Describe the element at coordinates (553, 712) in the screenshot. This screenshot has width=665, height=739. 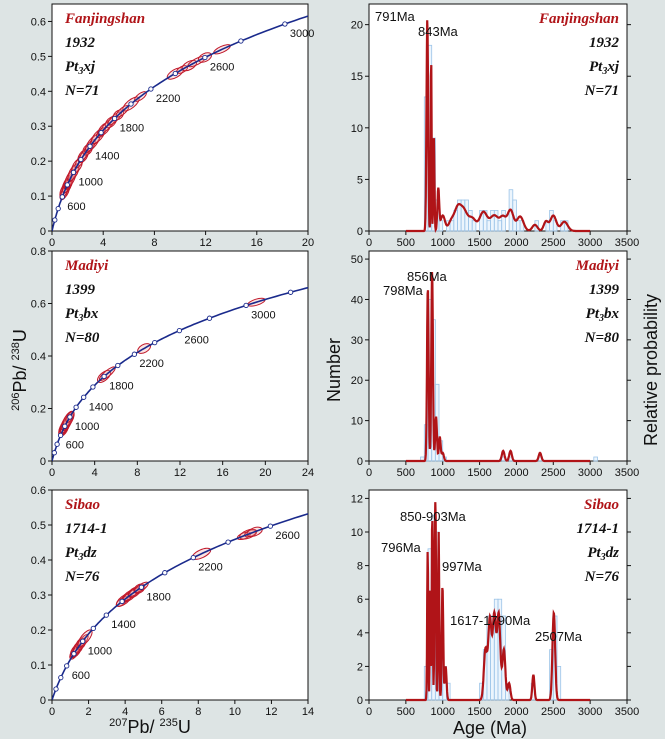
I see `x-tick-label: 2500` at that location.